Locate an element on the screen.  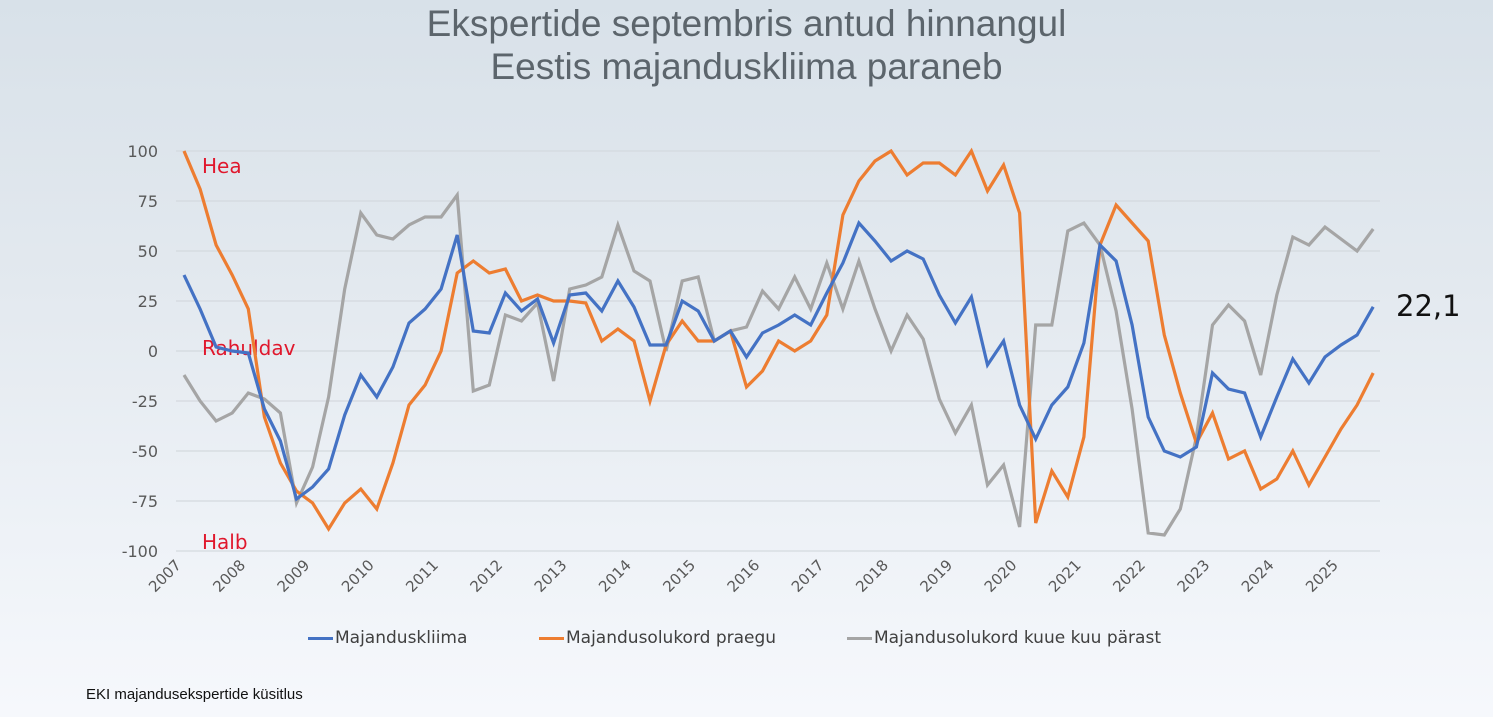
x-tick-label: 2012 is located at coordinates (486, 576).